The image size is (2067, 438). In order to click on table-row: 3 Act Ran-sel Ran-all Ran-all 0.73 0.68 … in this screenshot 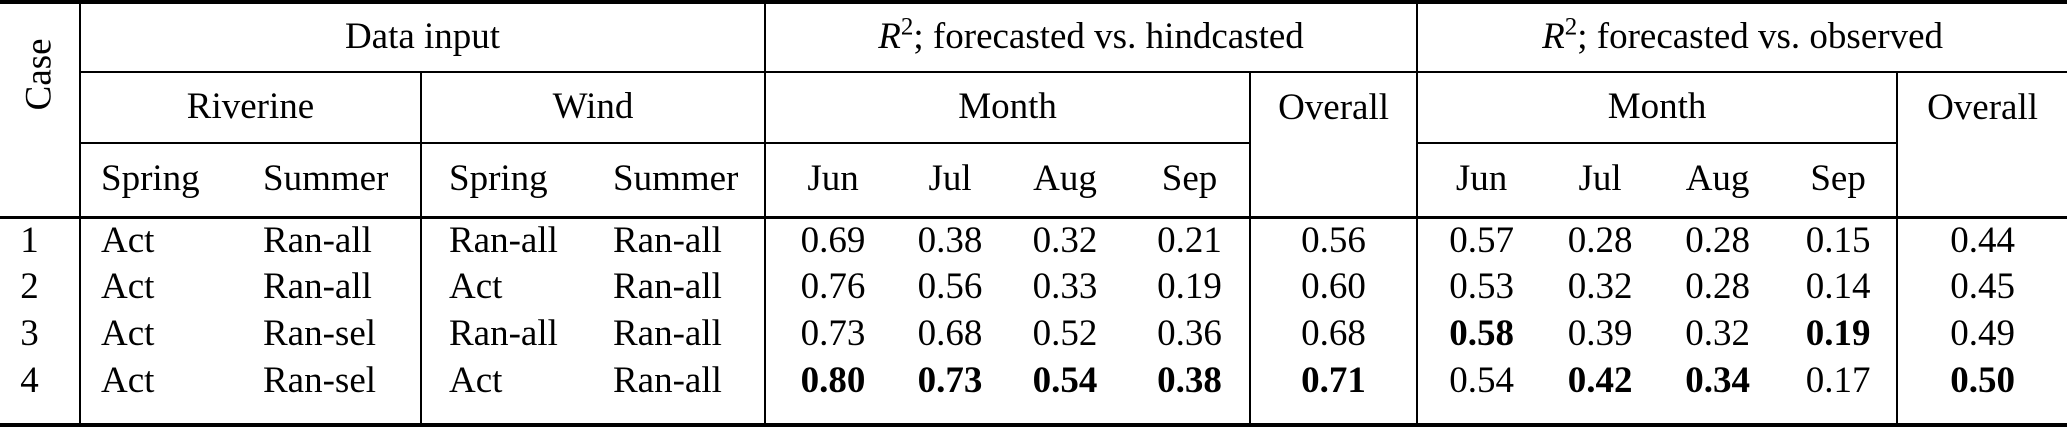, I will do `click(1033, 334)`.